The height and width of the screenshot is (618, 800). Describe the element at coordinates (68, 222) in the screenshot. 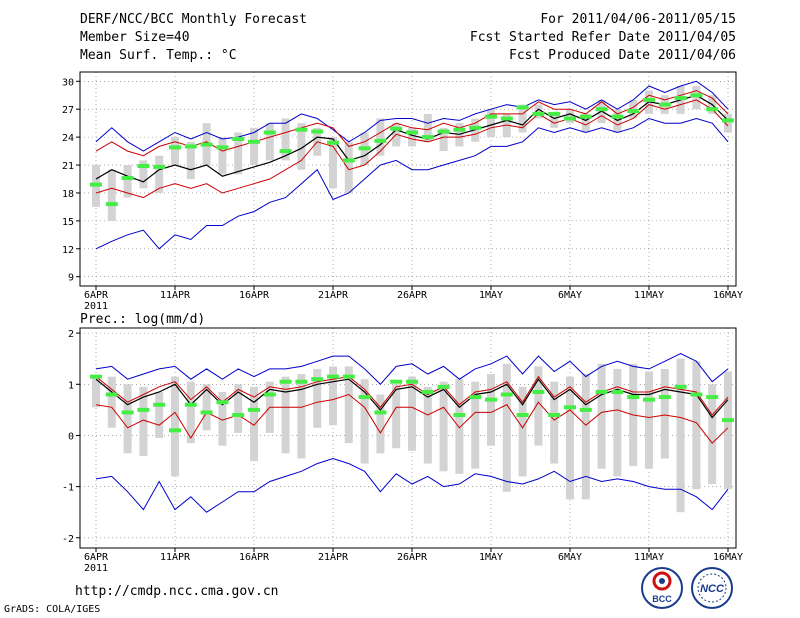

I see `y-tick-label: 15` at that location.